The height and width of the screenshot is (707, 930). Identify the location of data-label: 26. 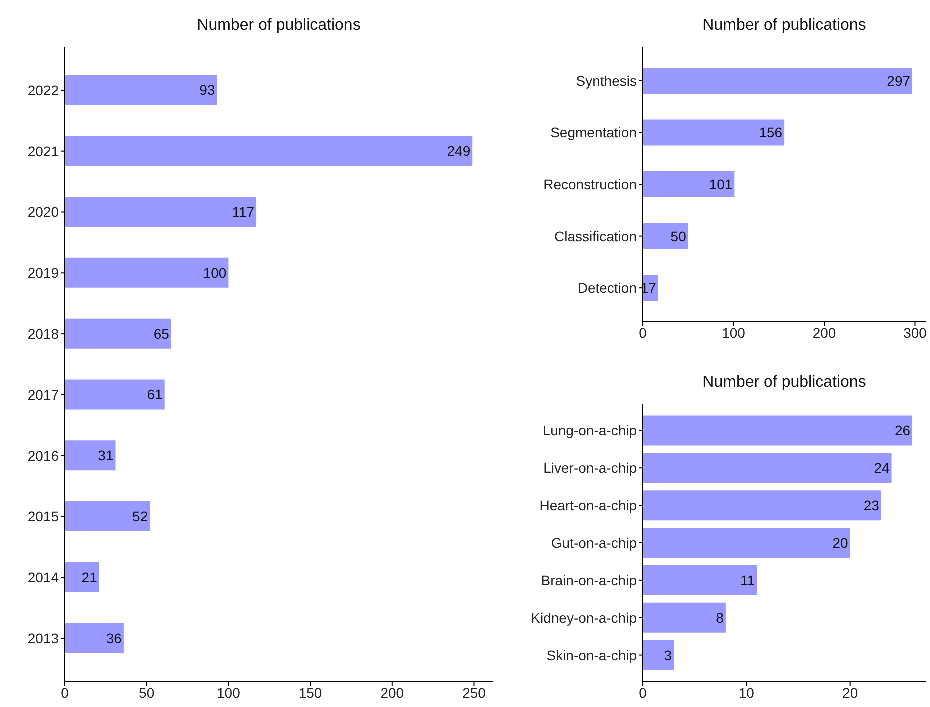
(902, 430).